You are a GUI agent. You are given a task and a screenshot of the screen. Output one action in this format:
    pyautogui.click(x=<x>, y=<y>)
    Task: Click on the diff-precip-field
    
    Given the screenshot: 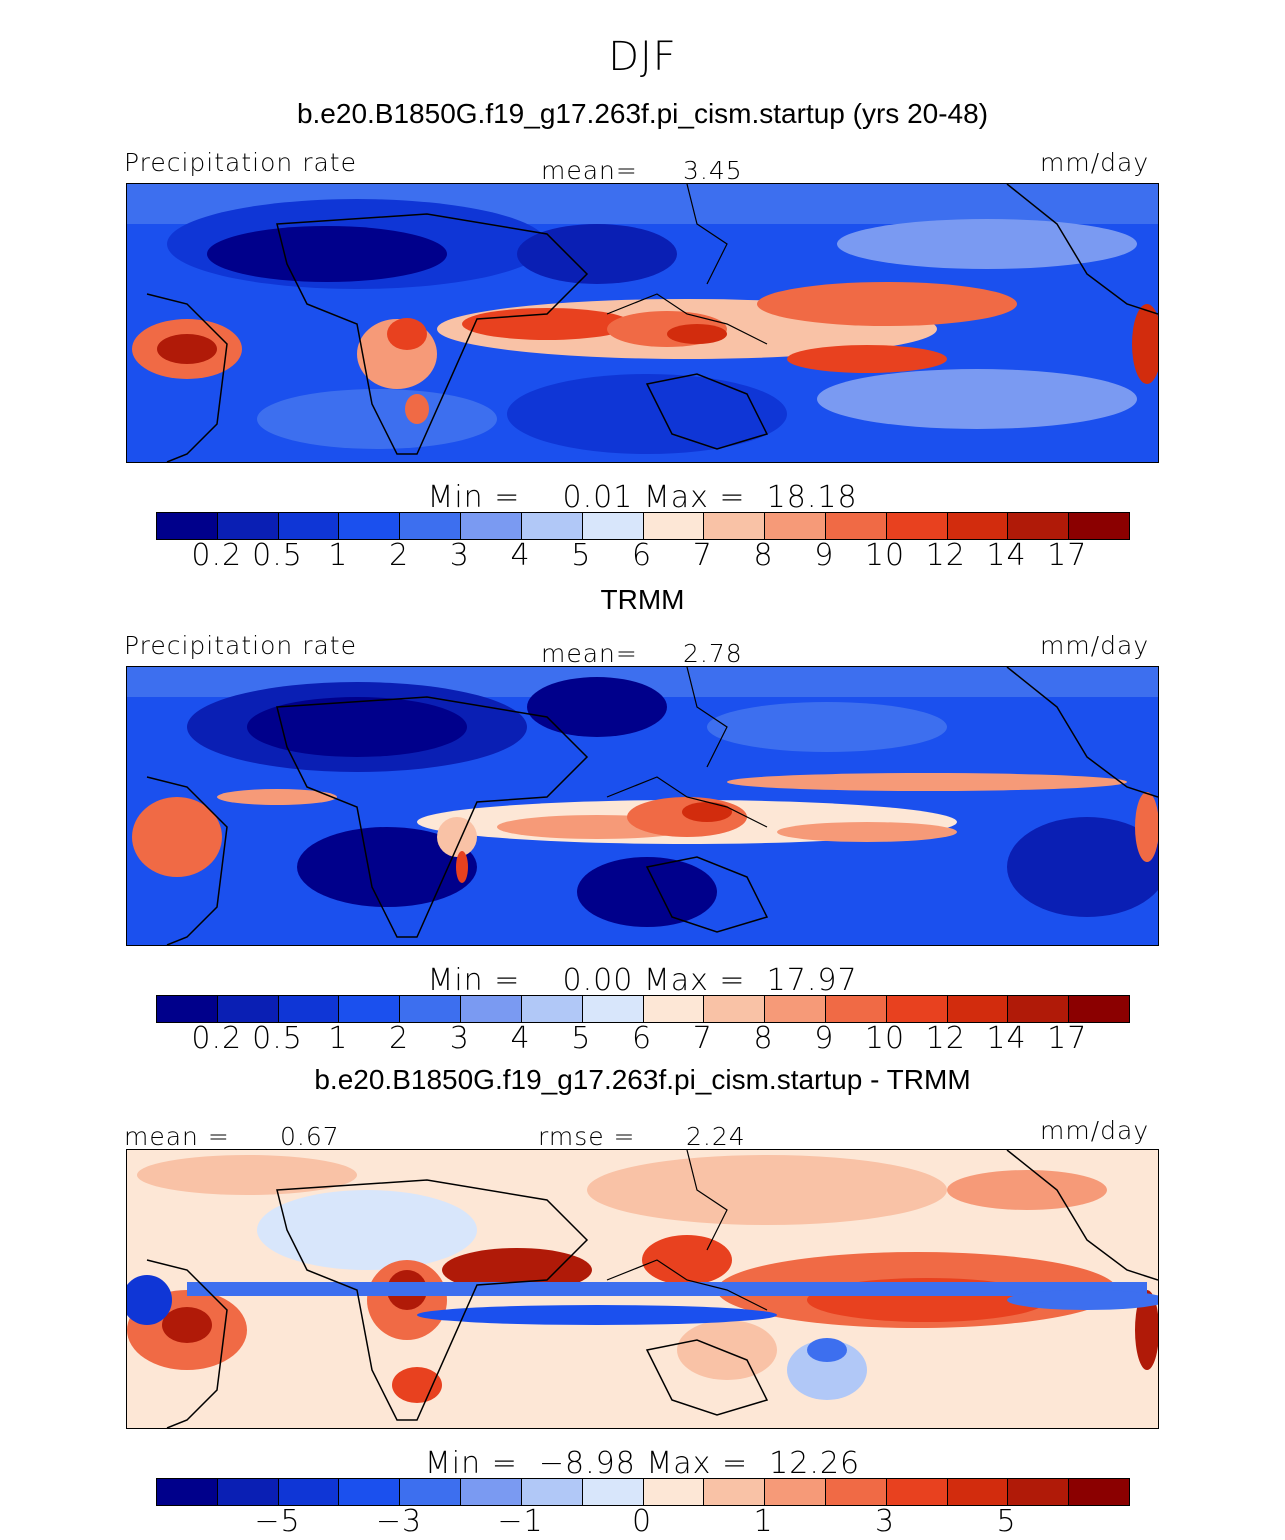 What is the action you would take?
    pyautogui.click(x=642, y=1289)
    